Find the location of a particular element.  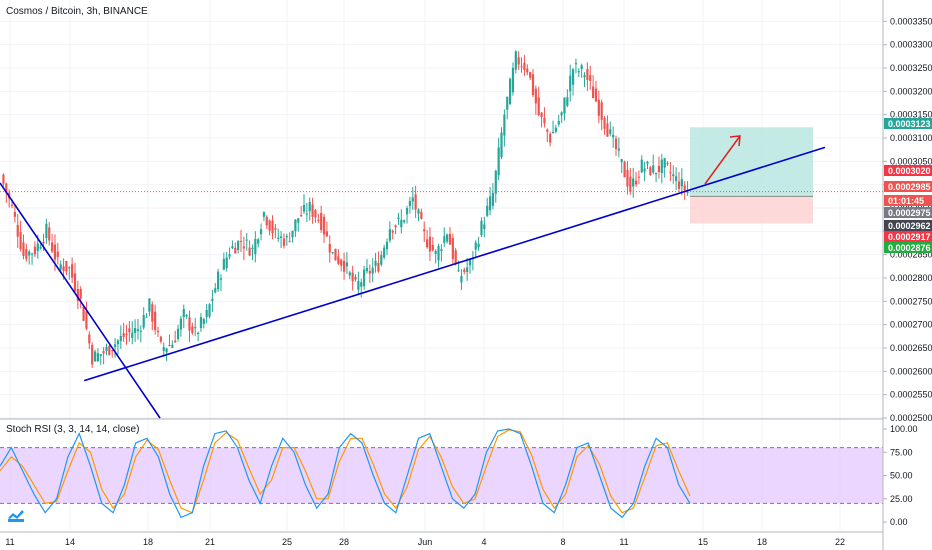

price-tick-label: 0.0003200 is located at coordinates (911, 91).